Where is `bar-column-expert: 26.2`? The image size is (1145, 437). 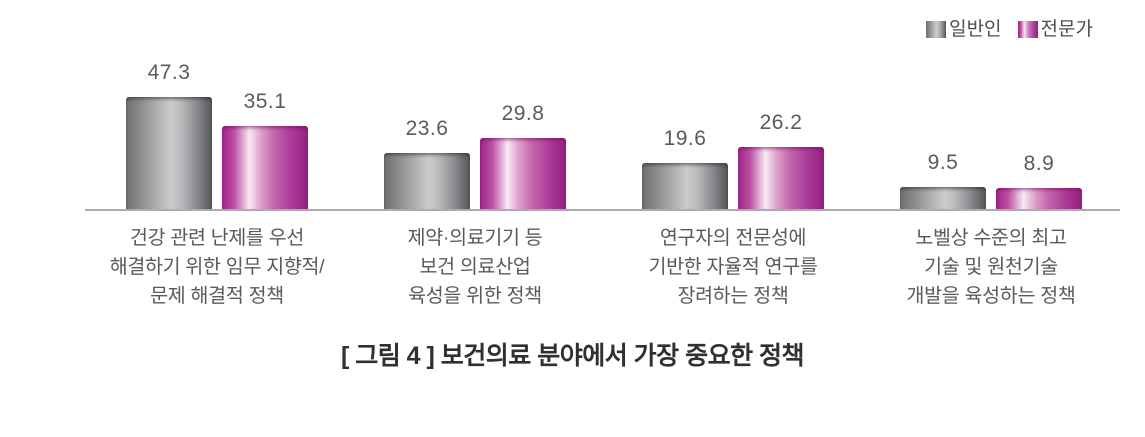
bar-column-expert: 26.2 is located at coordinates (781, 160).